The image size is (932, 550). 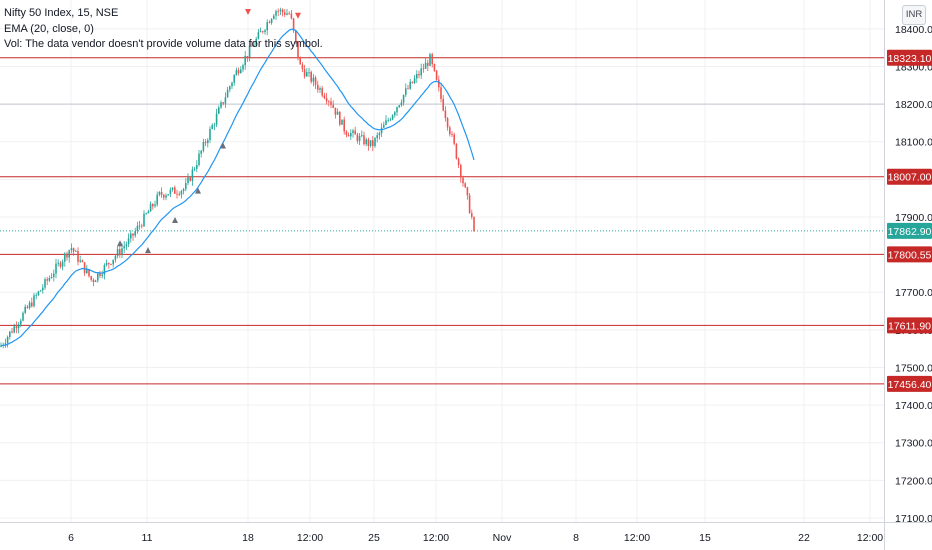 What do you see at coordinates (804, 538) in the screenshot?
I see `time-tick-label: 22` at bounding box center [804, 538].